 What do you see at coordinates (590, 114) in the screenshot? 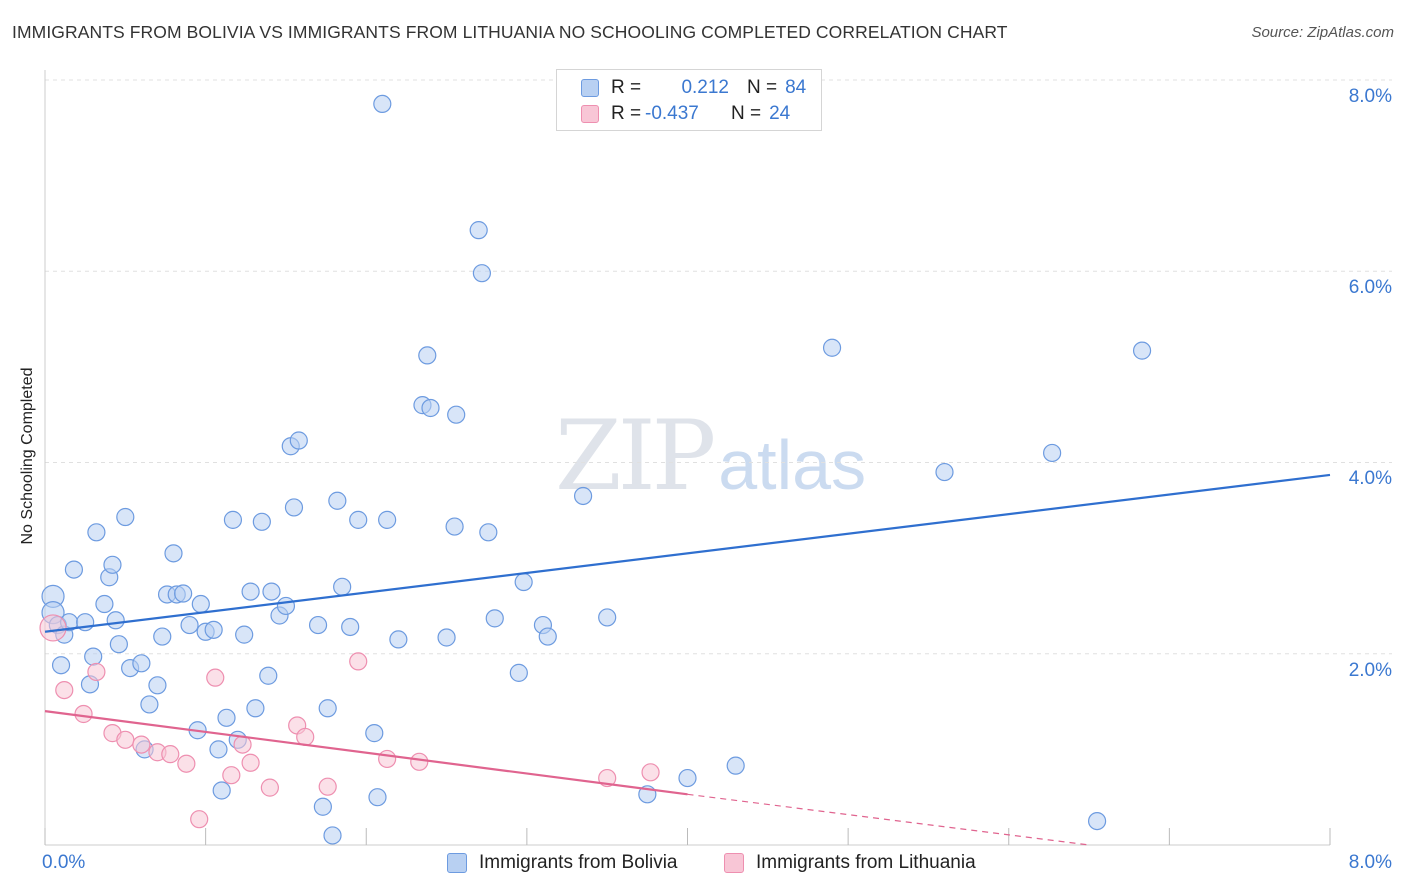
I see `legend-swatch-lithuania` at bounding box center [590, 114].